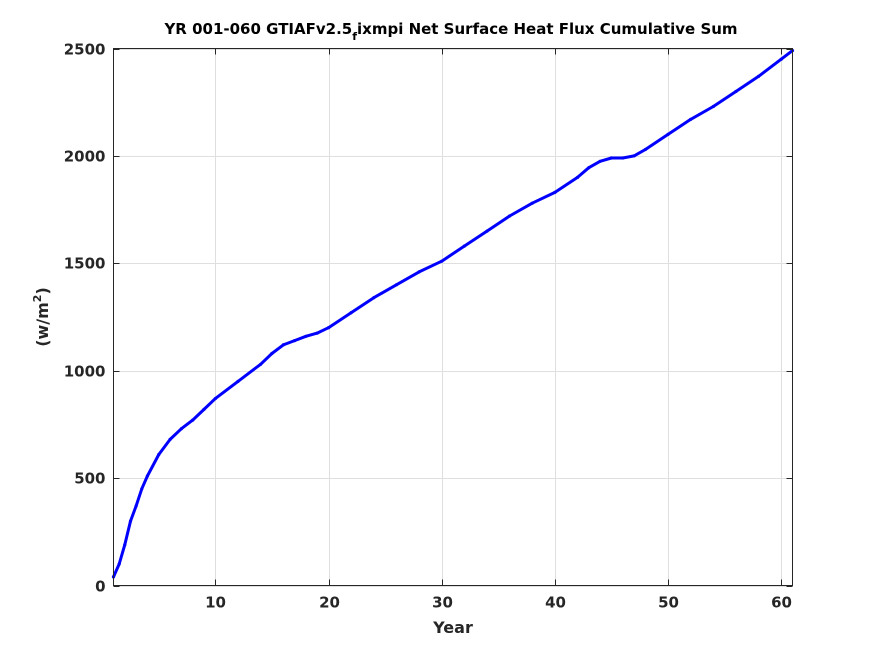  What do you see at coordinates (781, 603) in the screenshot?
I see `x-tick-label: 60` at bounding box center [781, 603].